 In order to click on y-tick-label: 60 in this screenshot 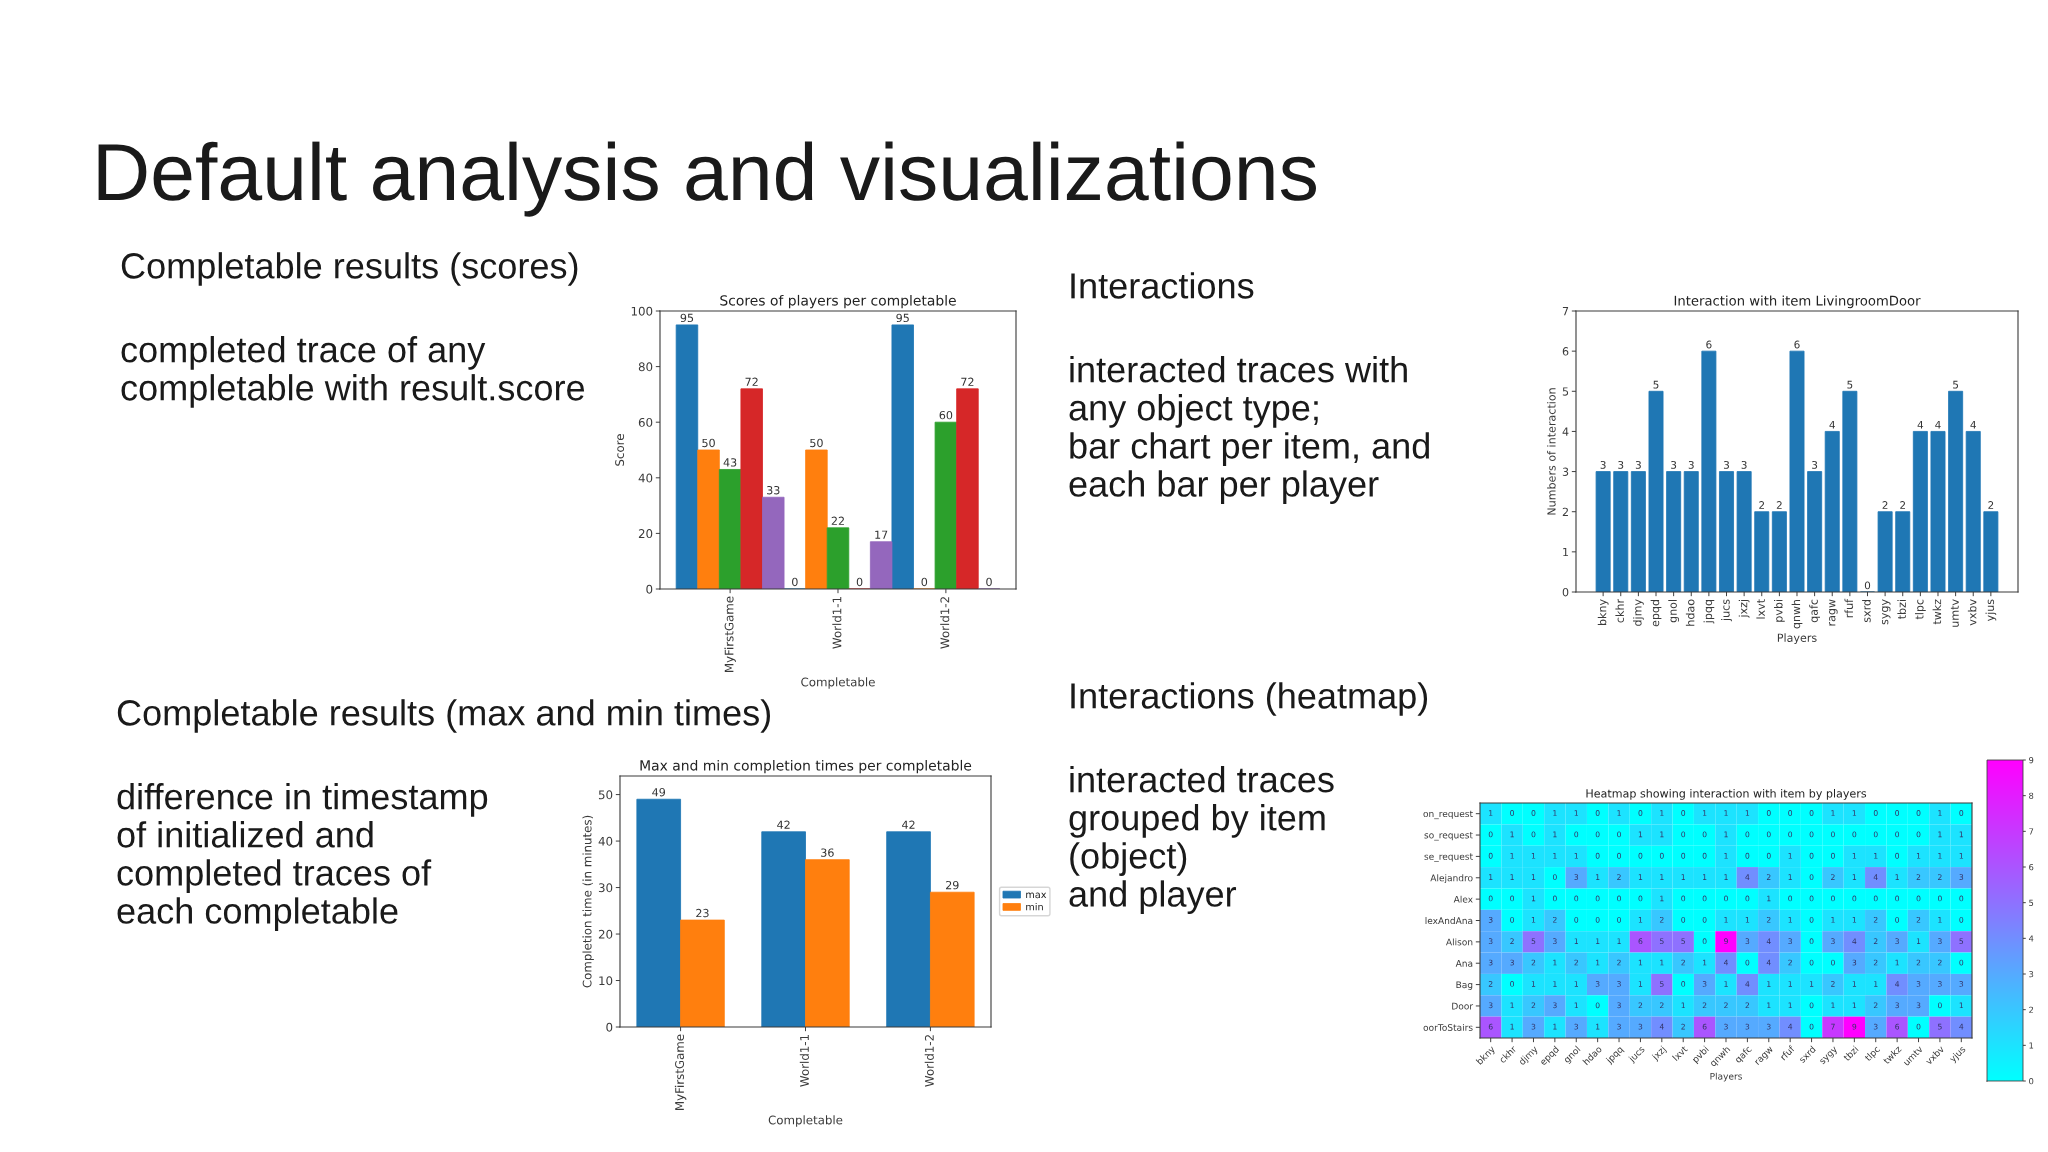, I will do `click(645, 422)`.